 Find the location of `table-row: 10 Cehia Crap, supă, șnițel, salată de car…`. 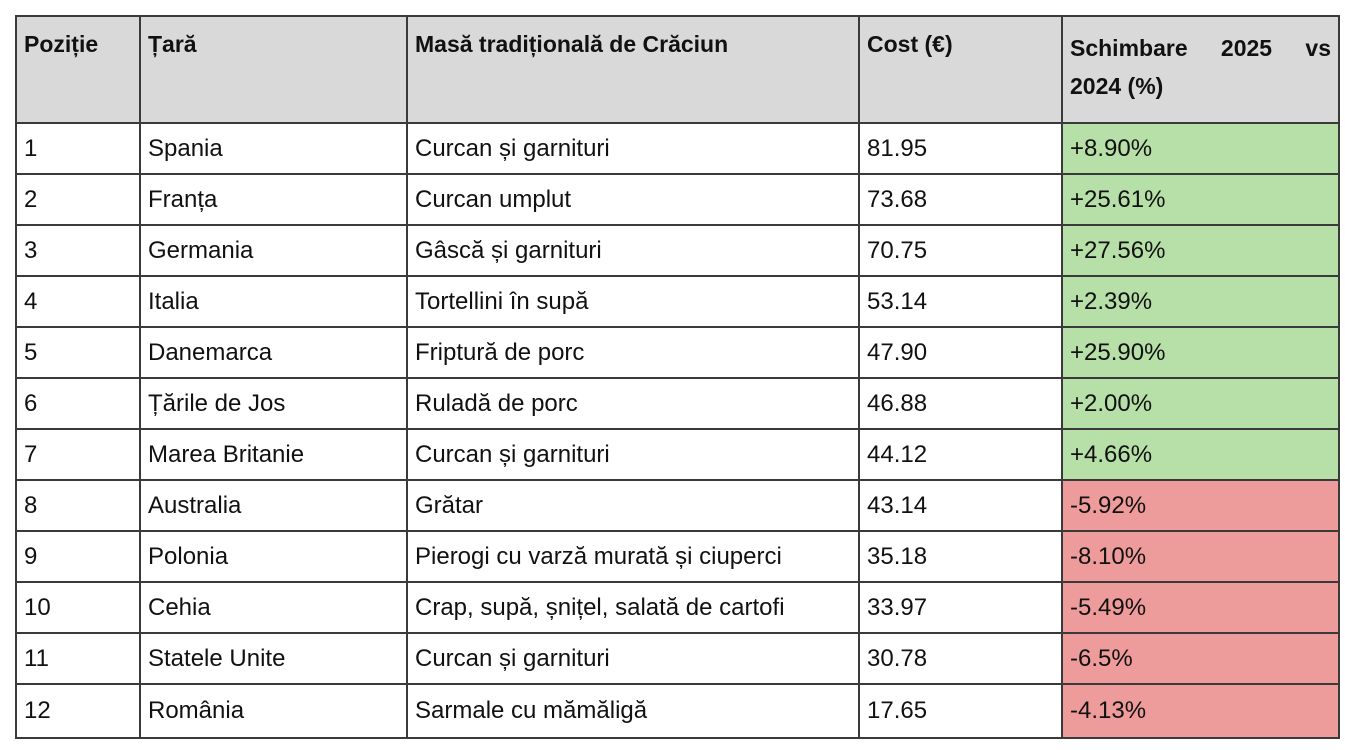

table-row: 10 Cehia Crap, supă, șnițel, salată de car… is located at coordinates (677, 607).